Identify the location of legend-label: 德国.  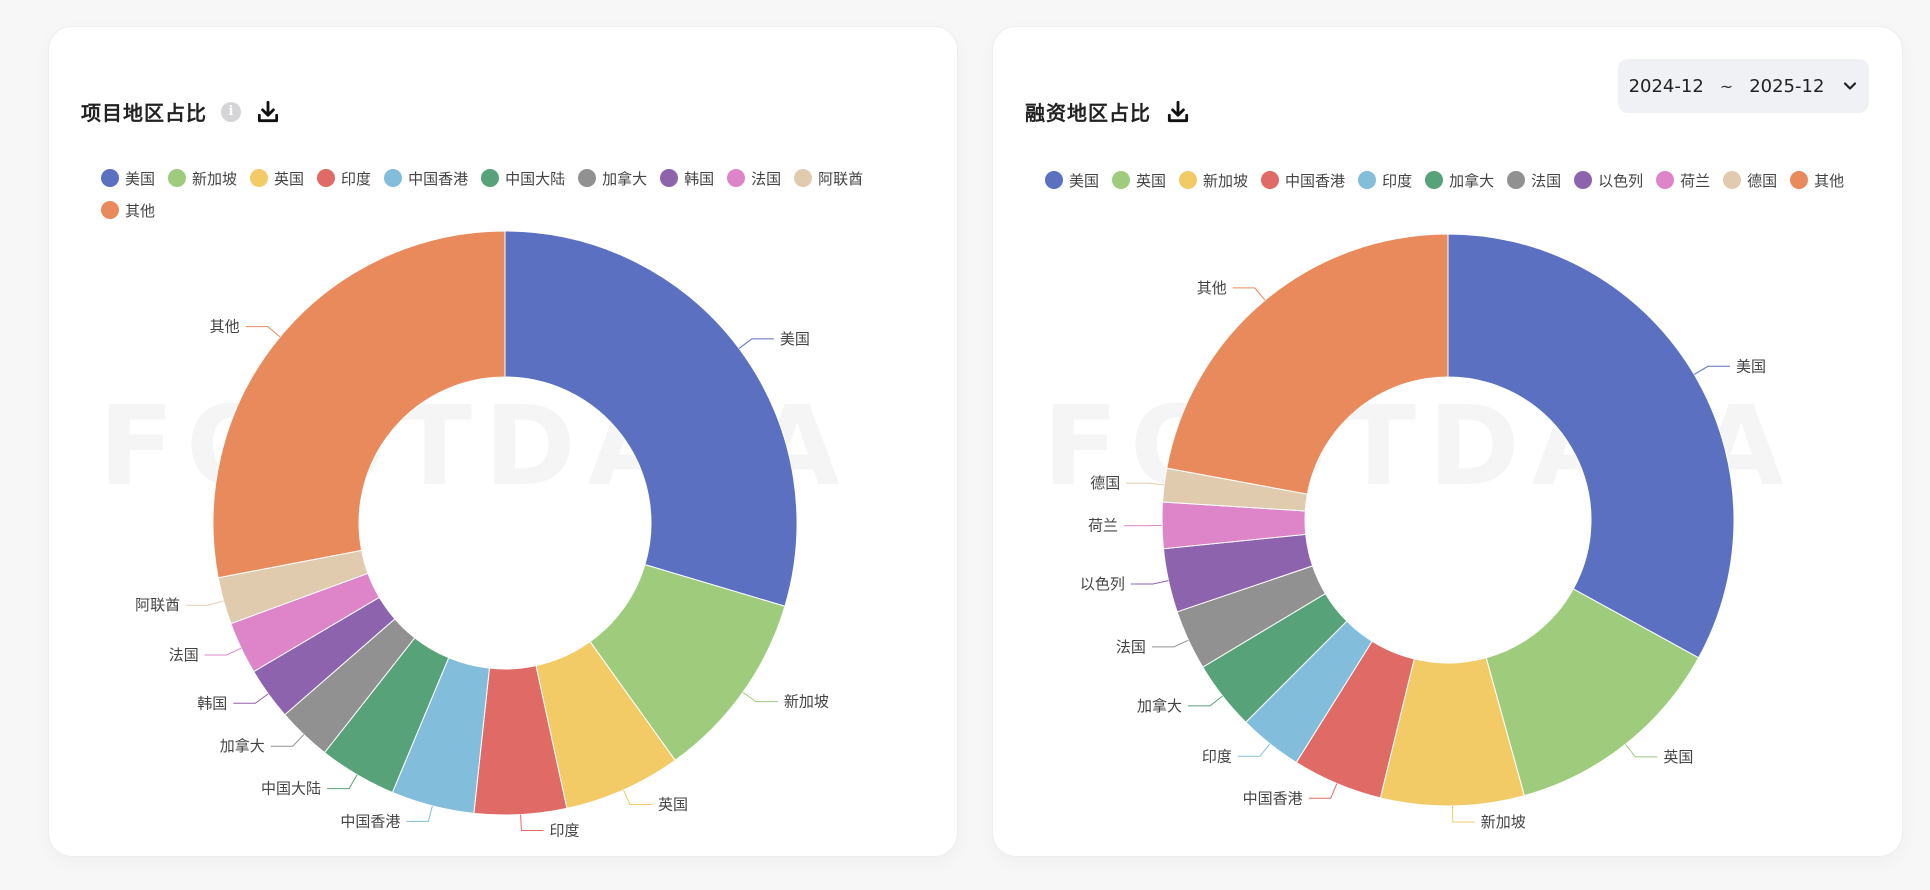
(1762, 180).